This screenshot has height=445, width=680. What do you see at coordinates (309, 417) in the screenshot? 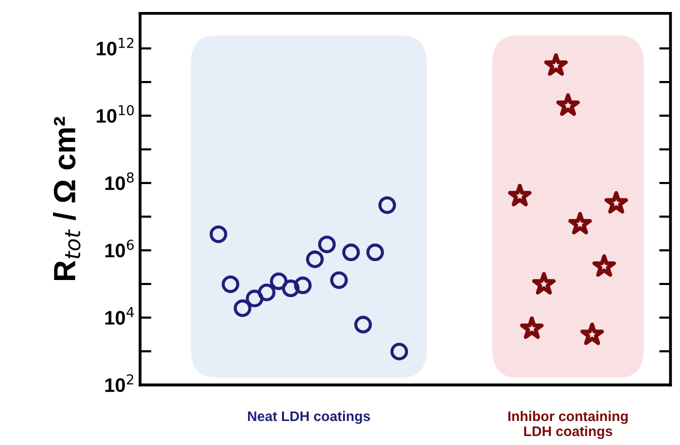
I see `text: Neat LDH coatings` at bounding box center [309, 417].